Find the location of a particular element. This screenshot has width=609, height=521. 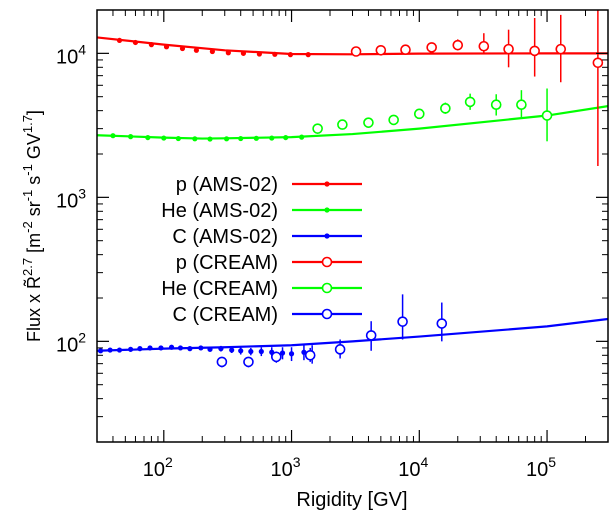

legend-label: p (AMS-02) is located at coordinates (227, 185).